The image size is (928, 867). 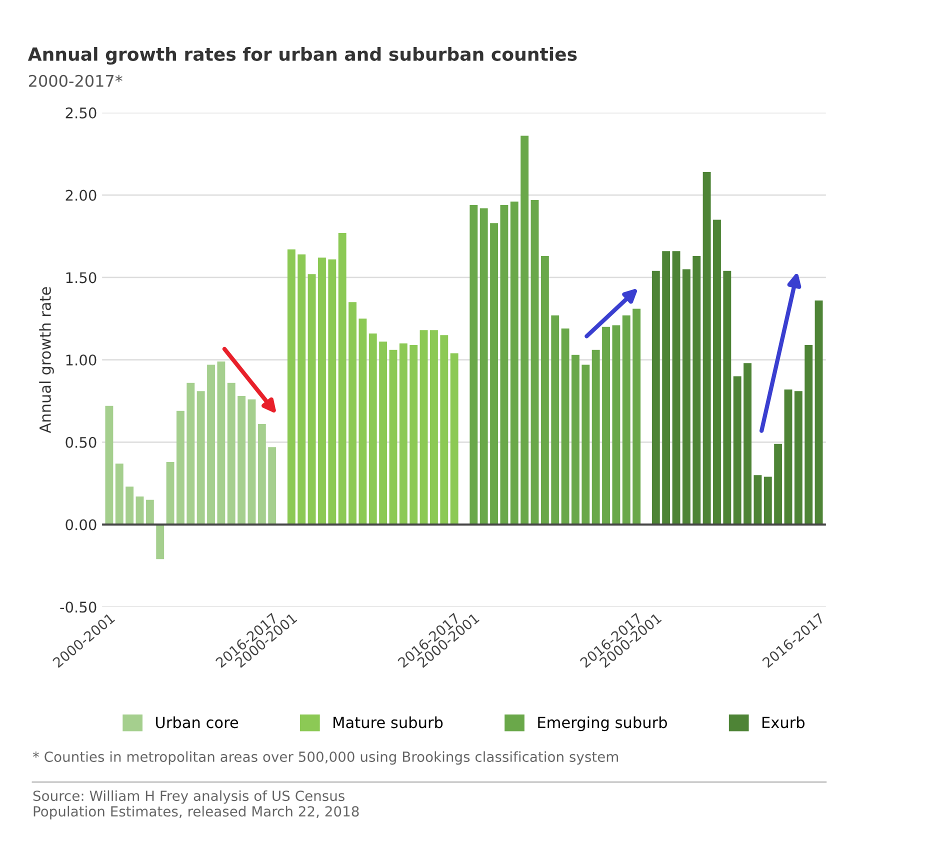 I want to click on y-tick-label: 0.50, so click(x=81, y=442).